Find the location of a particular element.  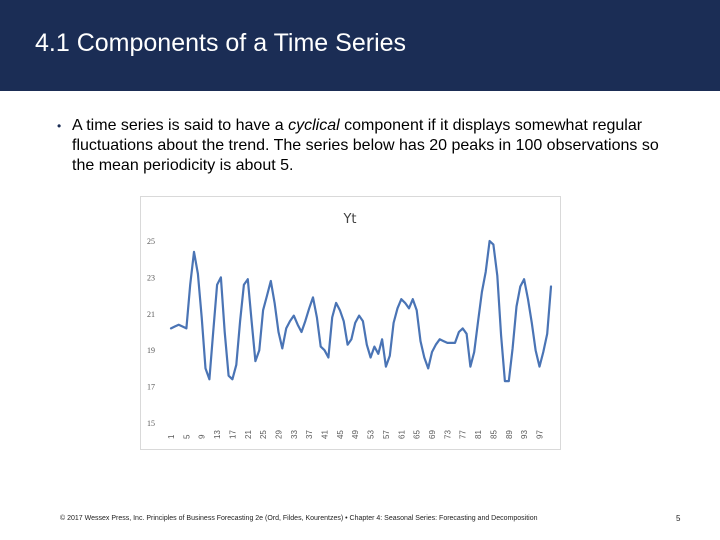

x-tick-label: 5 is located at coordinates (186, 436).